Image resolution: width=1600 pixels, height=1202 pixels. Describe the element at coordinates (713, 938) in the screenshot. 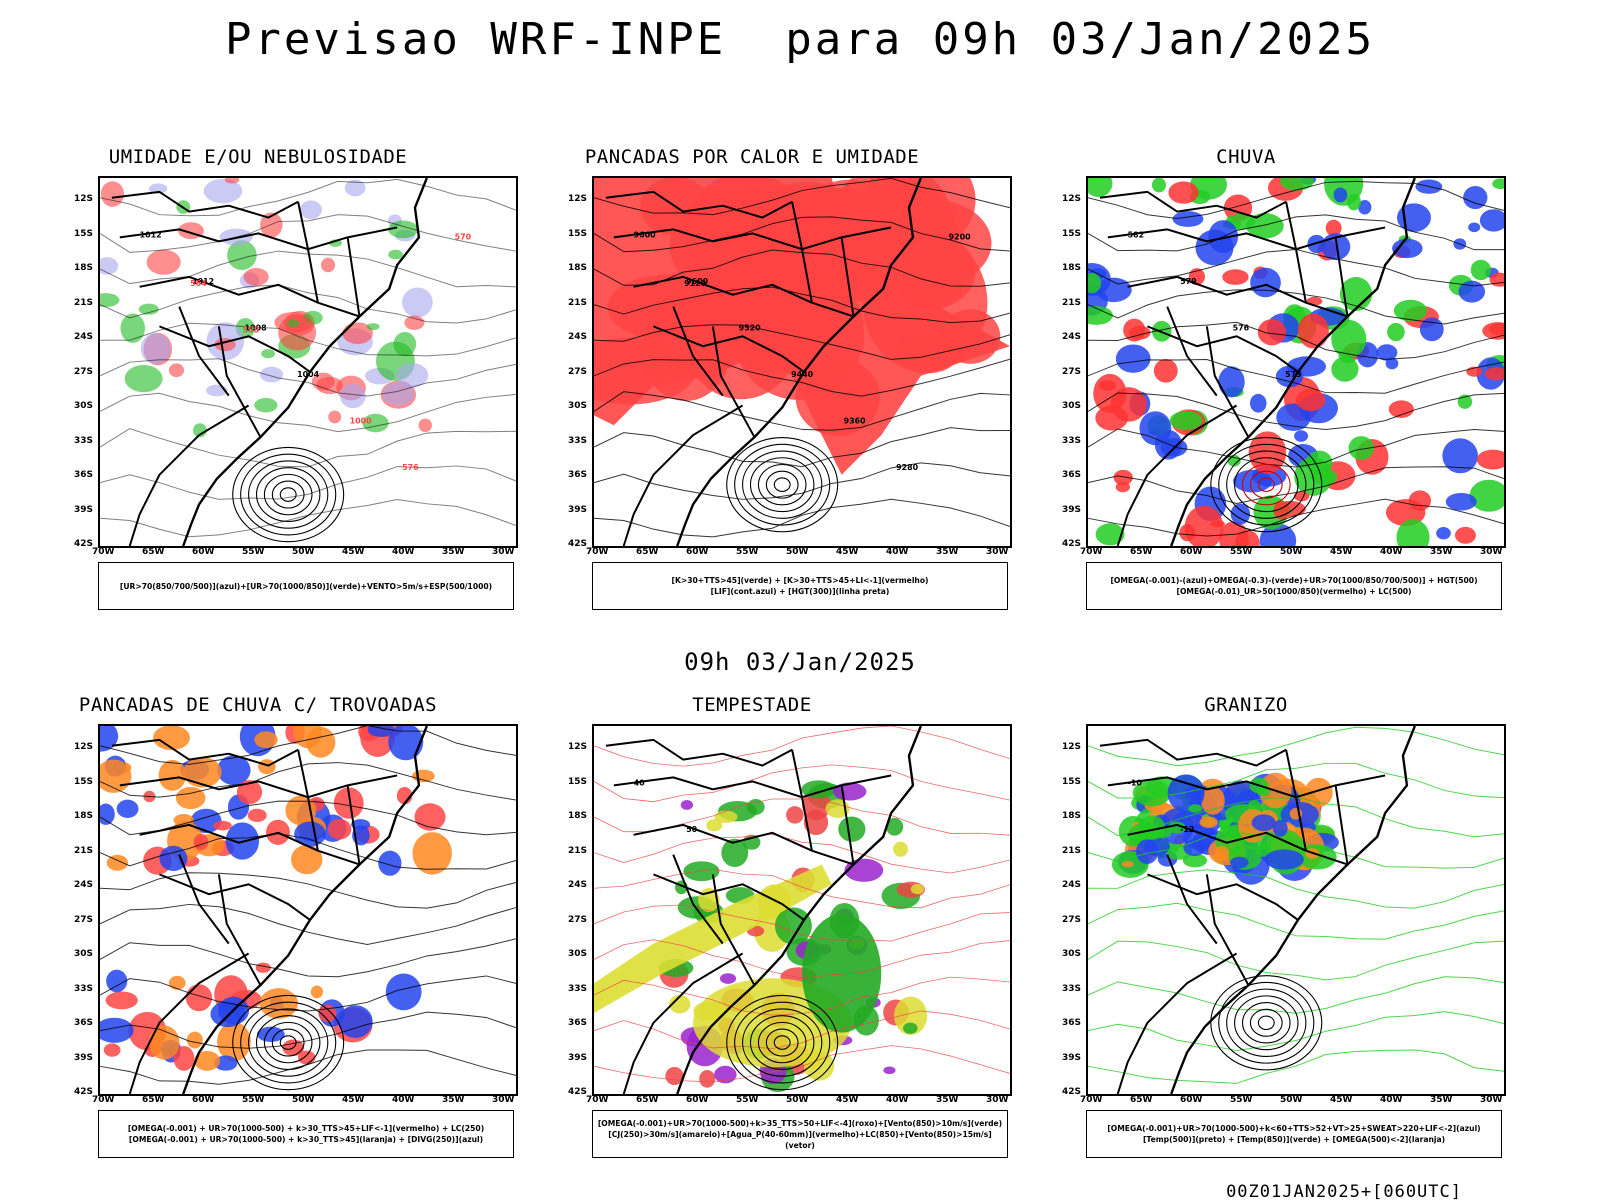

I see `jet-stream-shading` at that location.